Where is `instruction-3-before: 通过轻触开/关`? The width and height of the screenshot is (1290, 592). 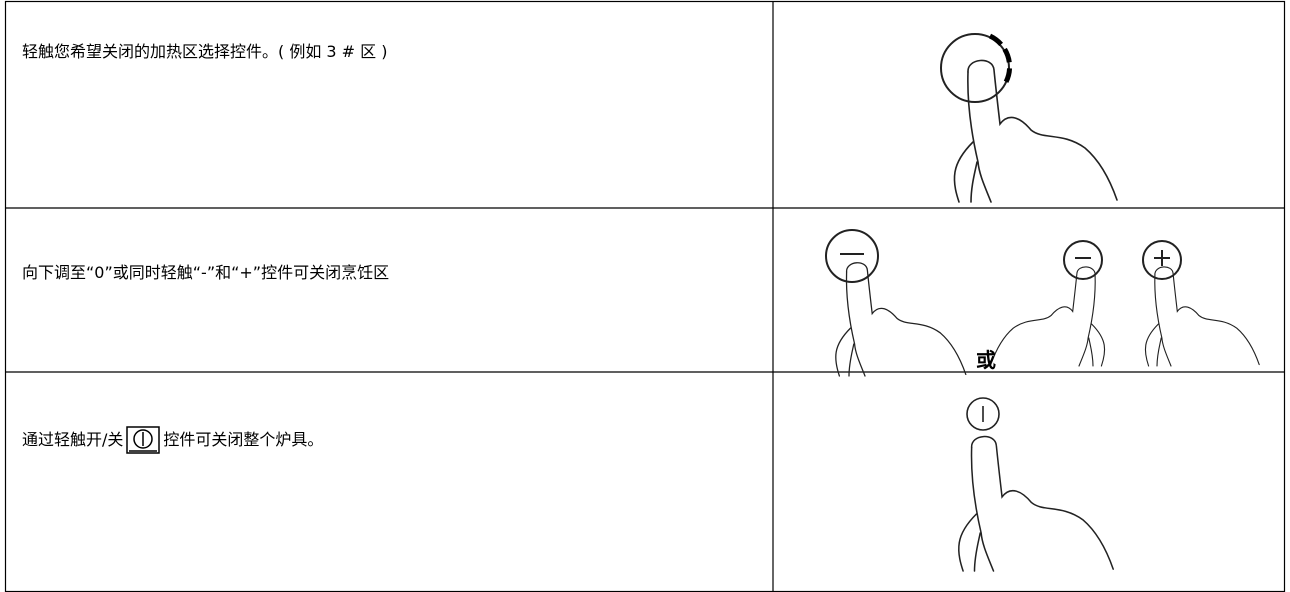 instruction-3-before: 通过轻触开/关 is located at coordinates (73, 439).